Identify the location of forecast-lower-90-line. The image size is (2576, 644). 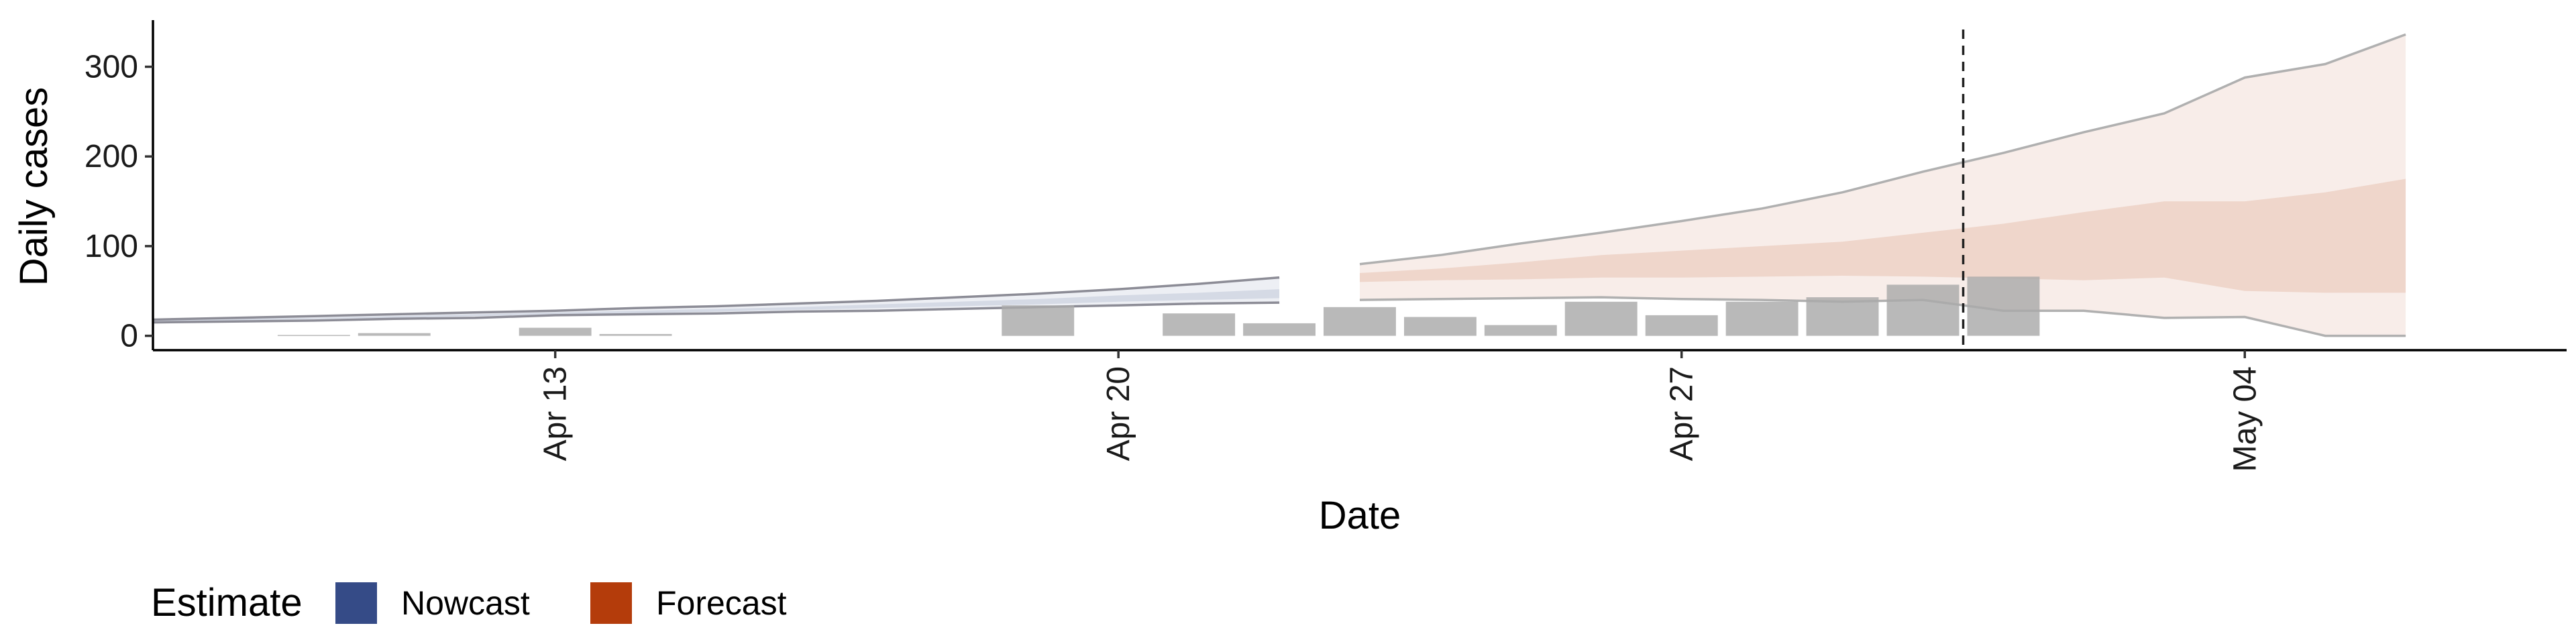
(1882, 316).